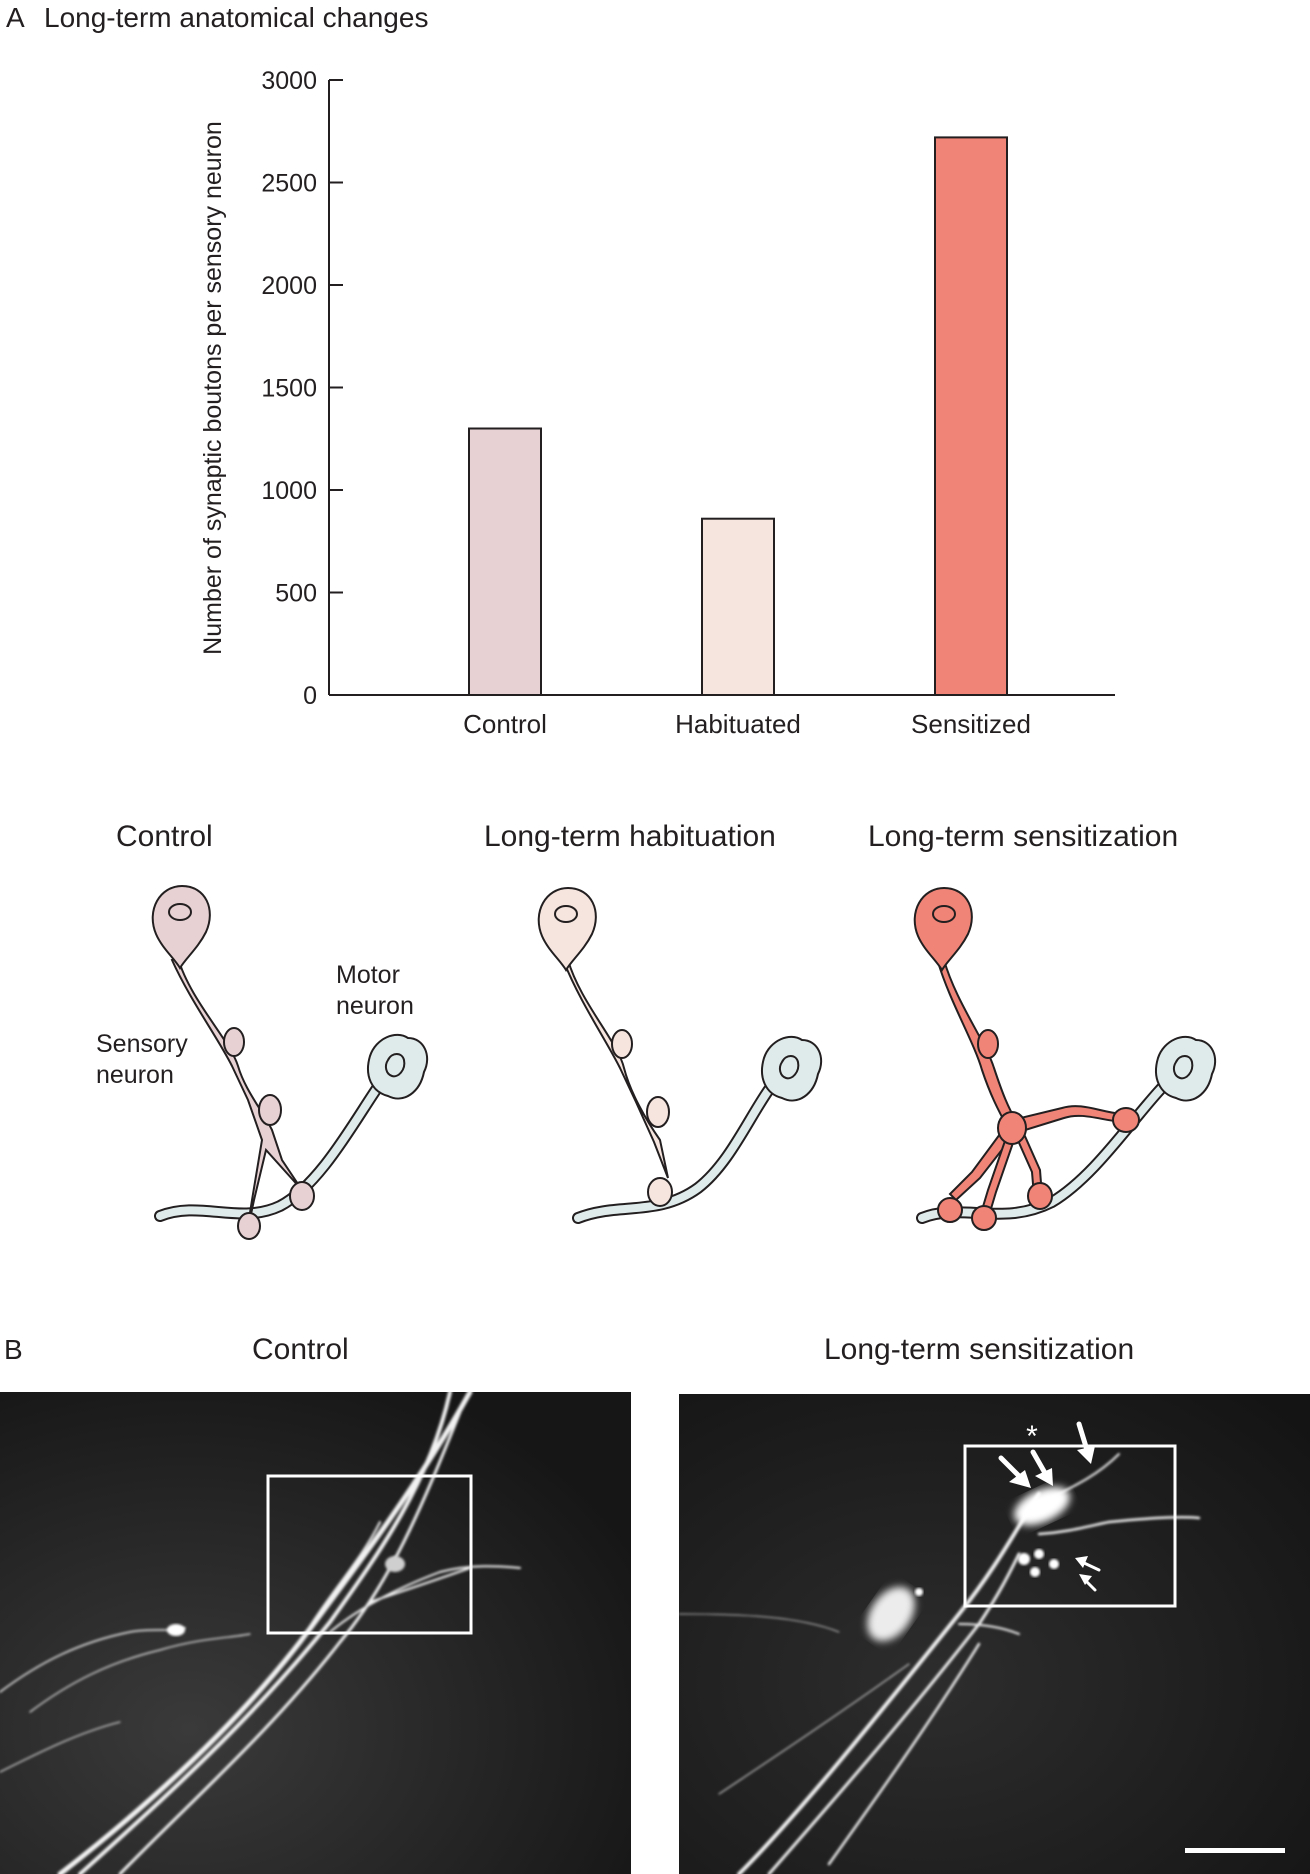 This screenshot has width=1310, height=1874. Describe the element at coordinates (300, 1349) in the screenshot. I see `photo-title-control: Control` at that location.